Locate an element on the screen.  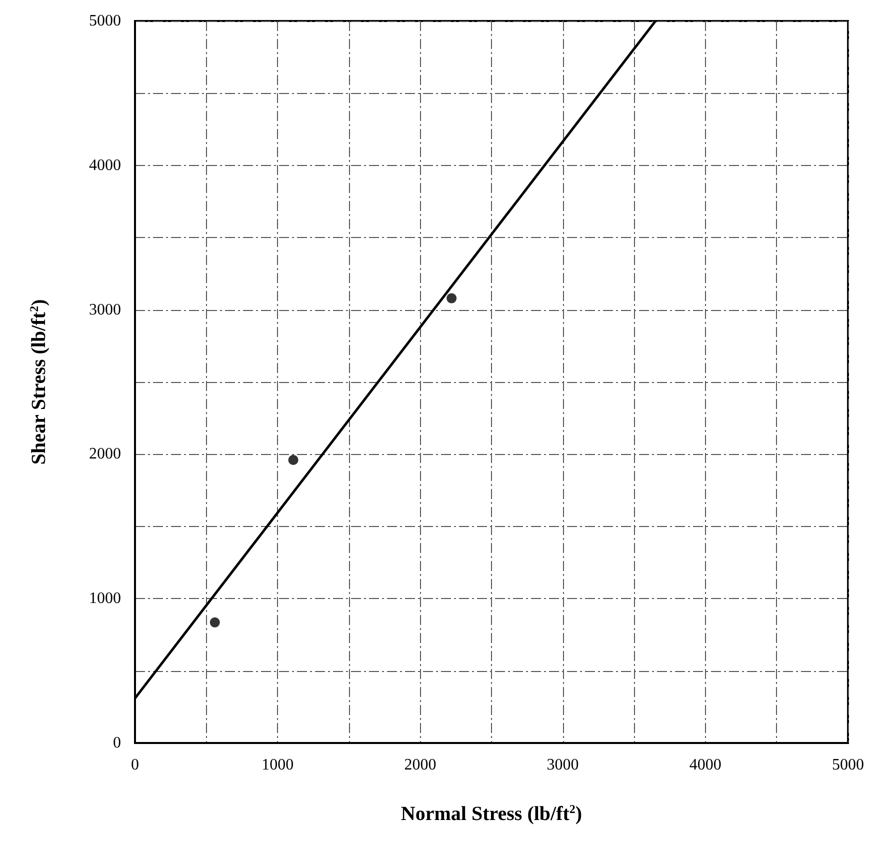
y-tick-label: 3000 is located at coordinates (105, 309).